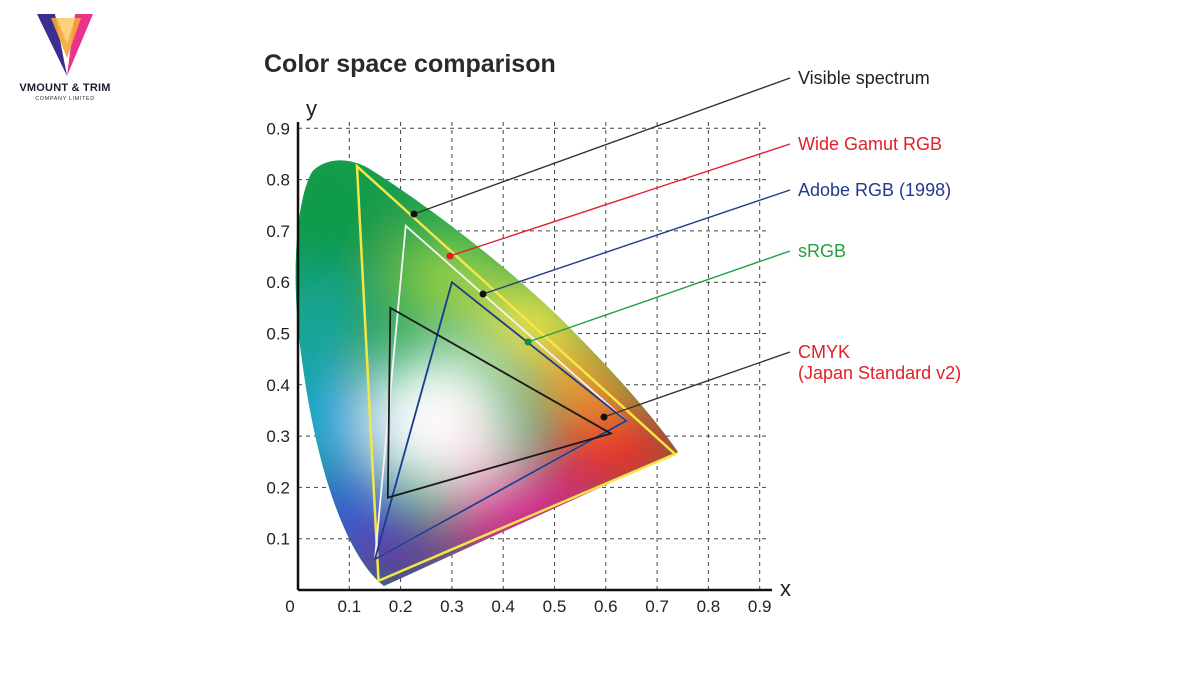 Image resolution: width=1200 pixels, height=675 pixels. What do you see at coordinates (278, 487) in the screenshot?
I see `y-tick-label: 0.2` at bounding box center [278, 487].